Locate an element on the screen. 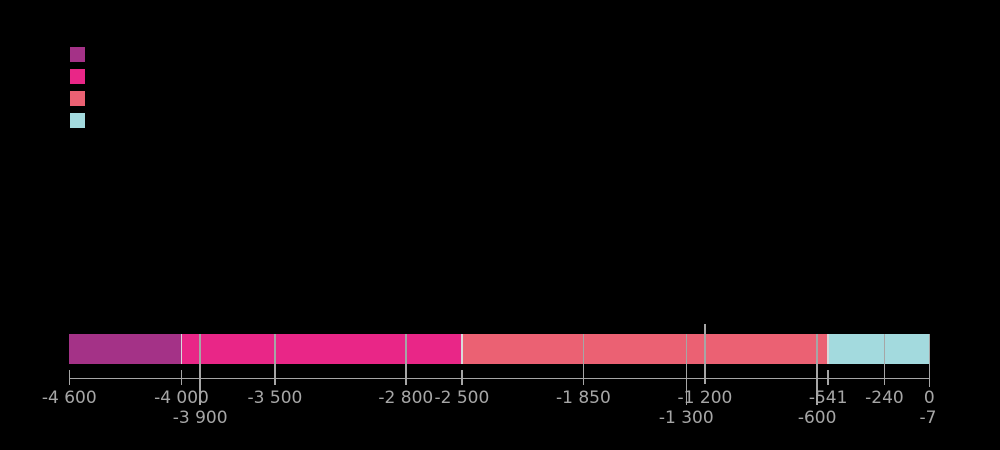 This screenshot has height=450, width=1000. axis-tick-label--600: -600 is located at coordinates (817, 418).